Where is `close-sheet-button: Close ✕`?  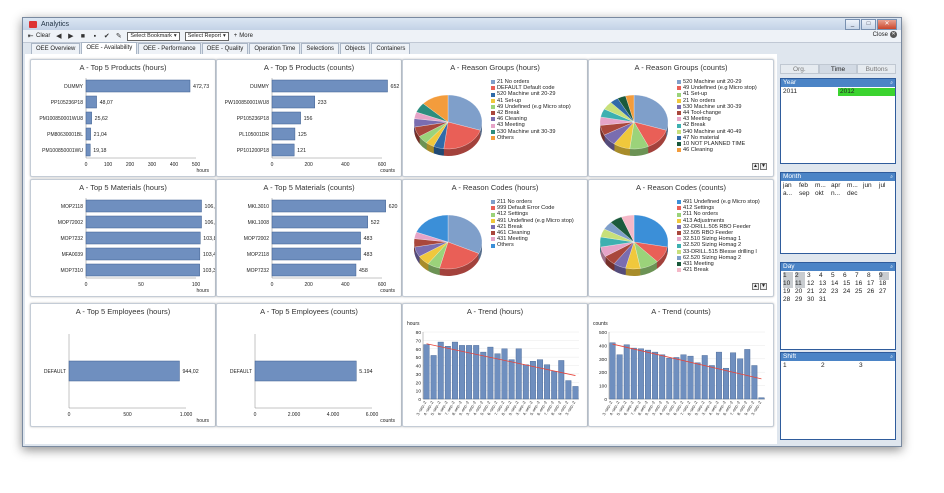
close-sheet-button: Close ✕ is located at coordinates (885, 34).